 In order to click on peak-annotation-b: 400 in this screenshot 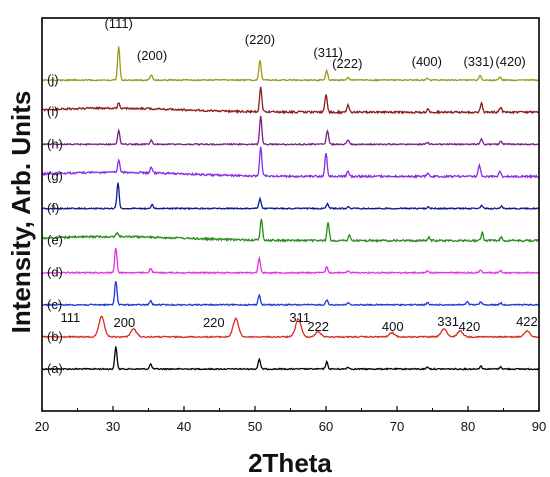, I will do `click(393, 326)`.